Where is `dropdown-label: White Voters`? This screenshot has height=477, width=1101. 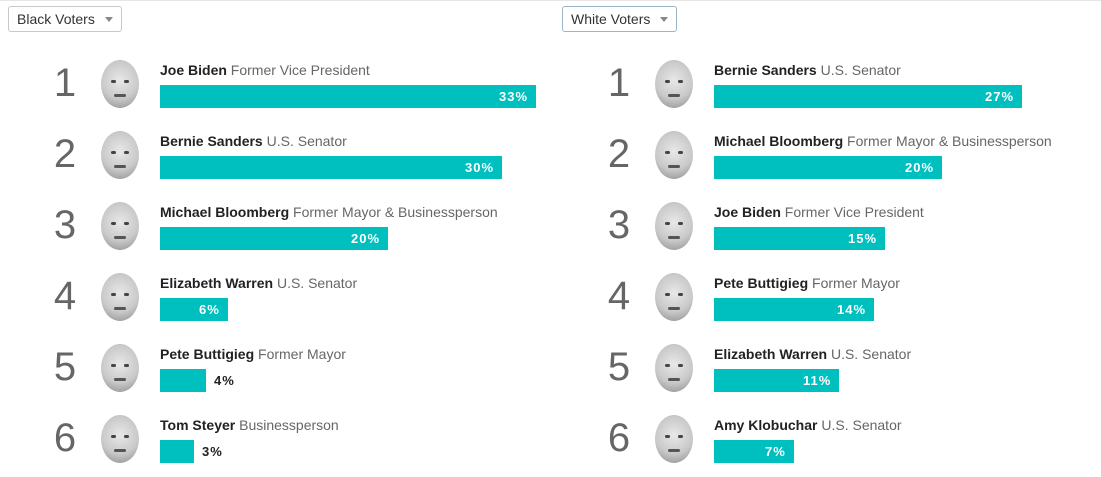 dropdown-label: White Voters is located at coordinates (611, 19).